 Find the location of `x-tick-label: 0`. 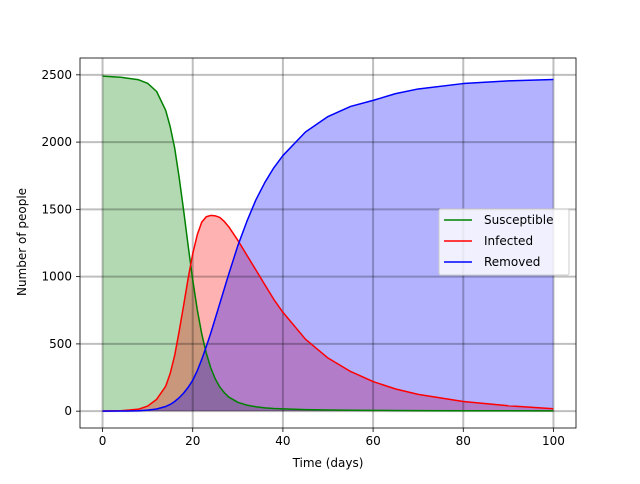

x-tick-label: 0 is located at coordinates (103, 441).